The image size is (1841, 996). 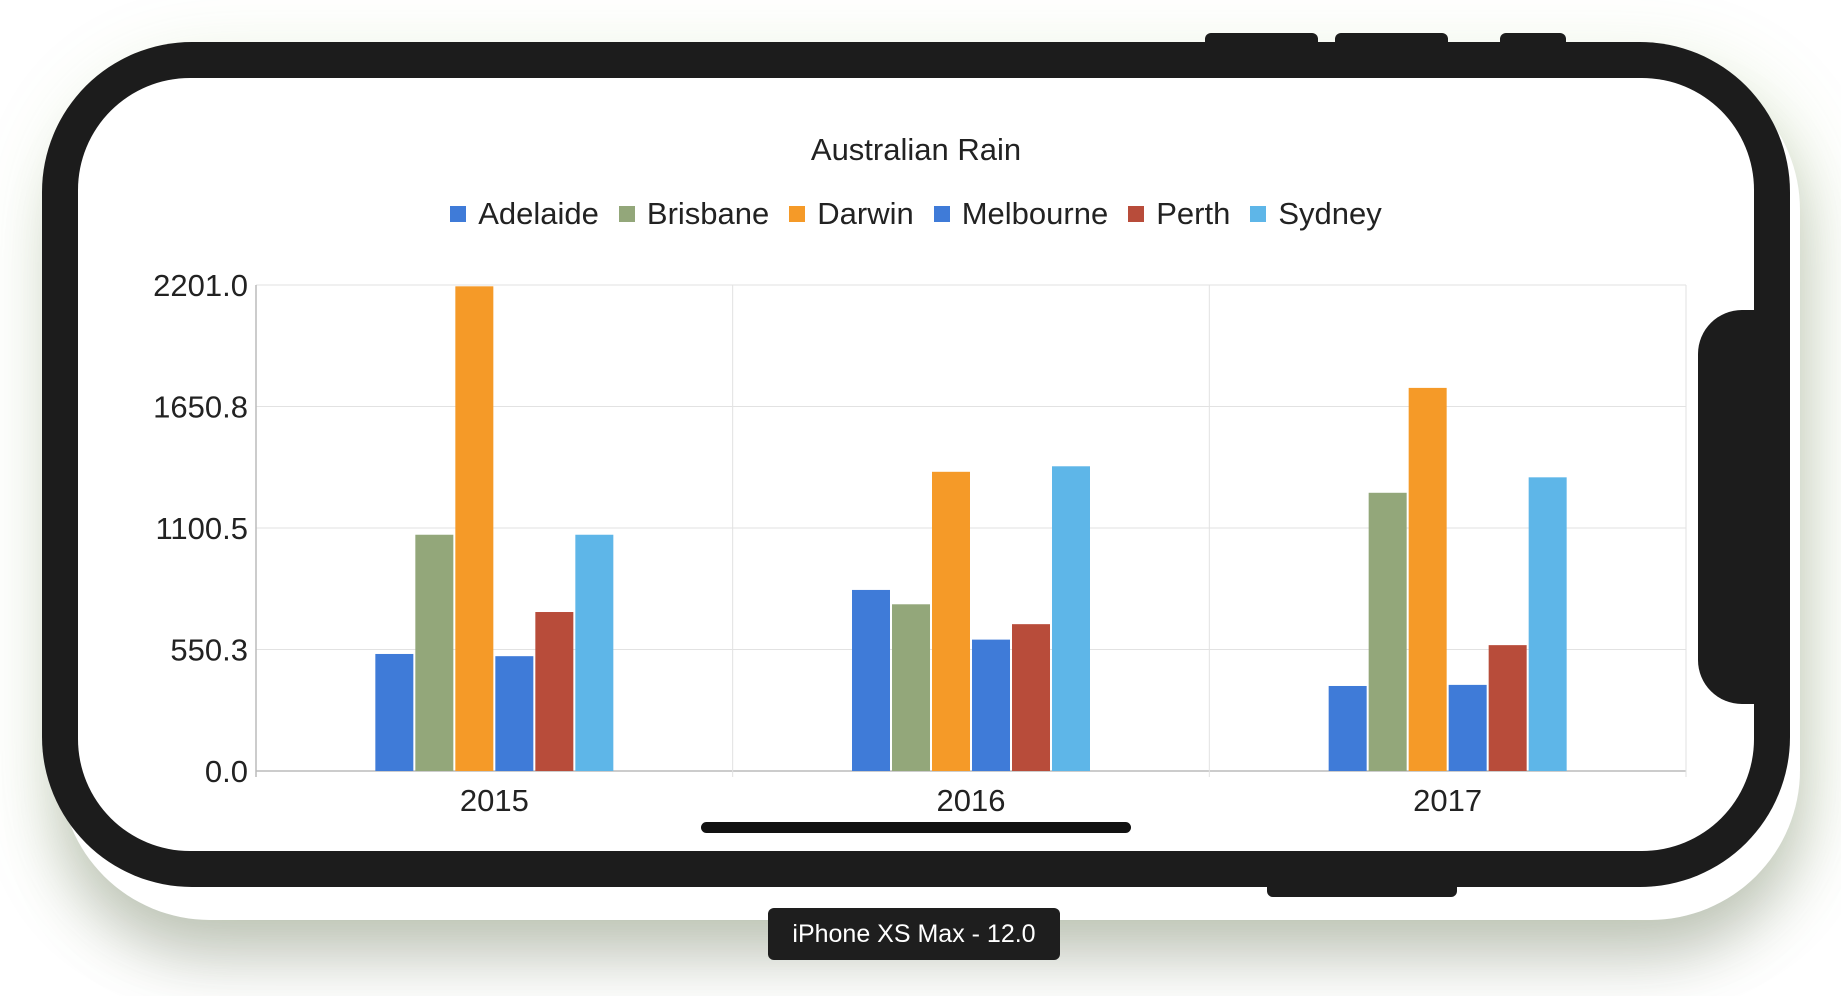 I want to click on x-tick-label: 2016, so click(x=971, y=800).